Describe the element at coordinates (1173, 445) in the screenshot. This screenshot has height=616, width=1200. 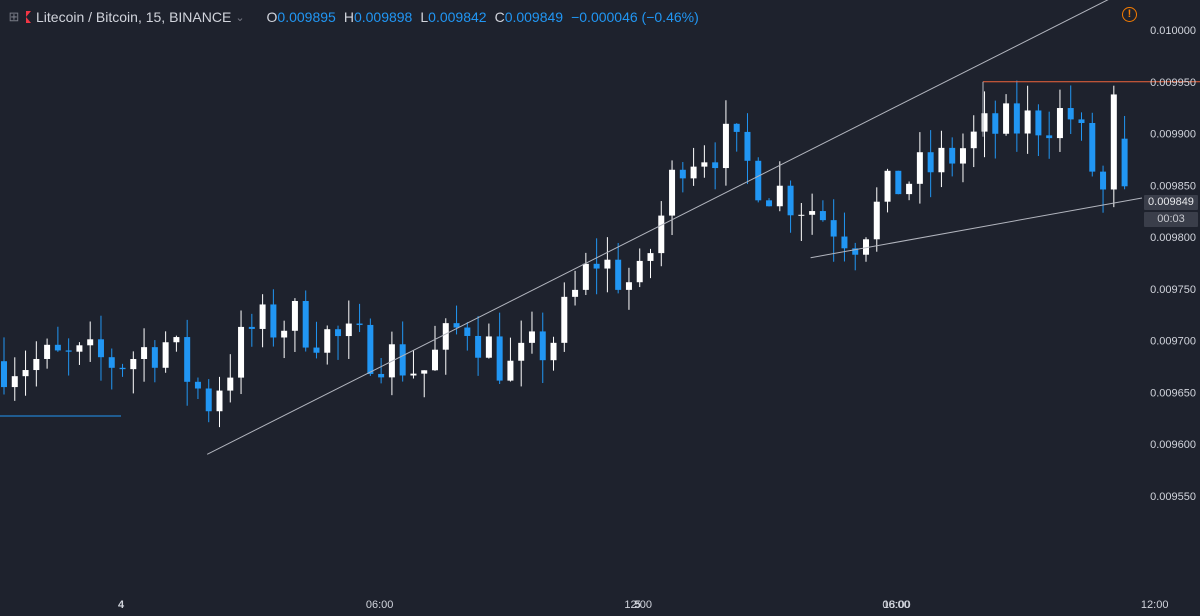
I see `price-tick-label: 0.009600` at that location.